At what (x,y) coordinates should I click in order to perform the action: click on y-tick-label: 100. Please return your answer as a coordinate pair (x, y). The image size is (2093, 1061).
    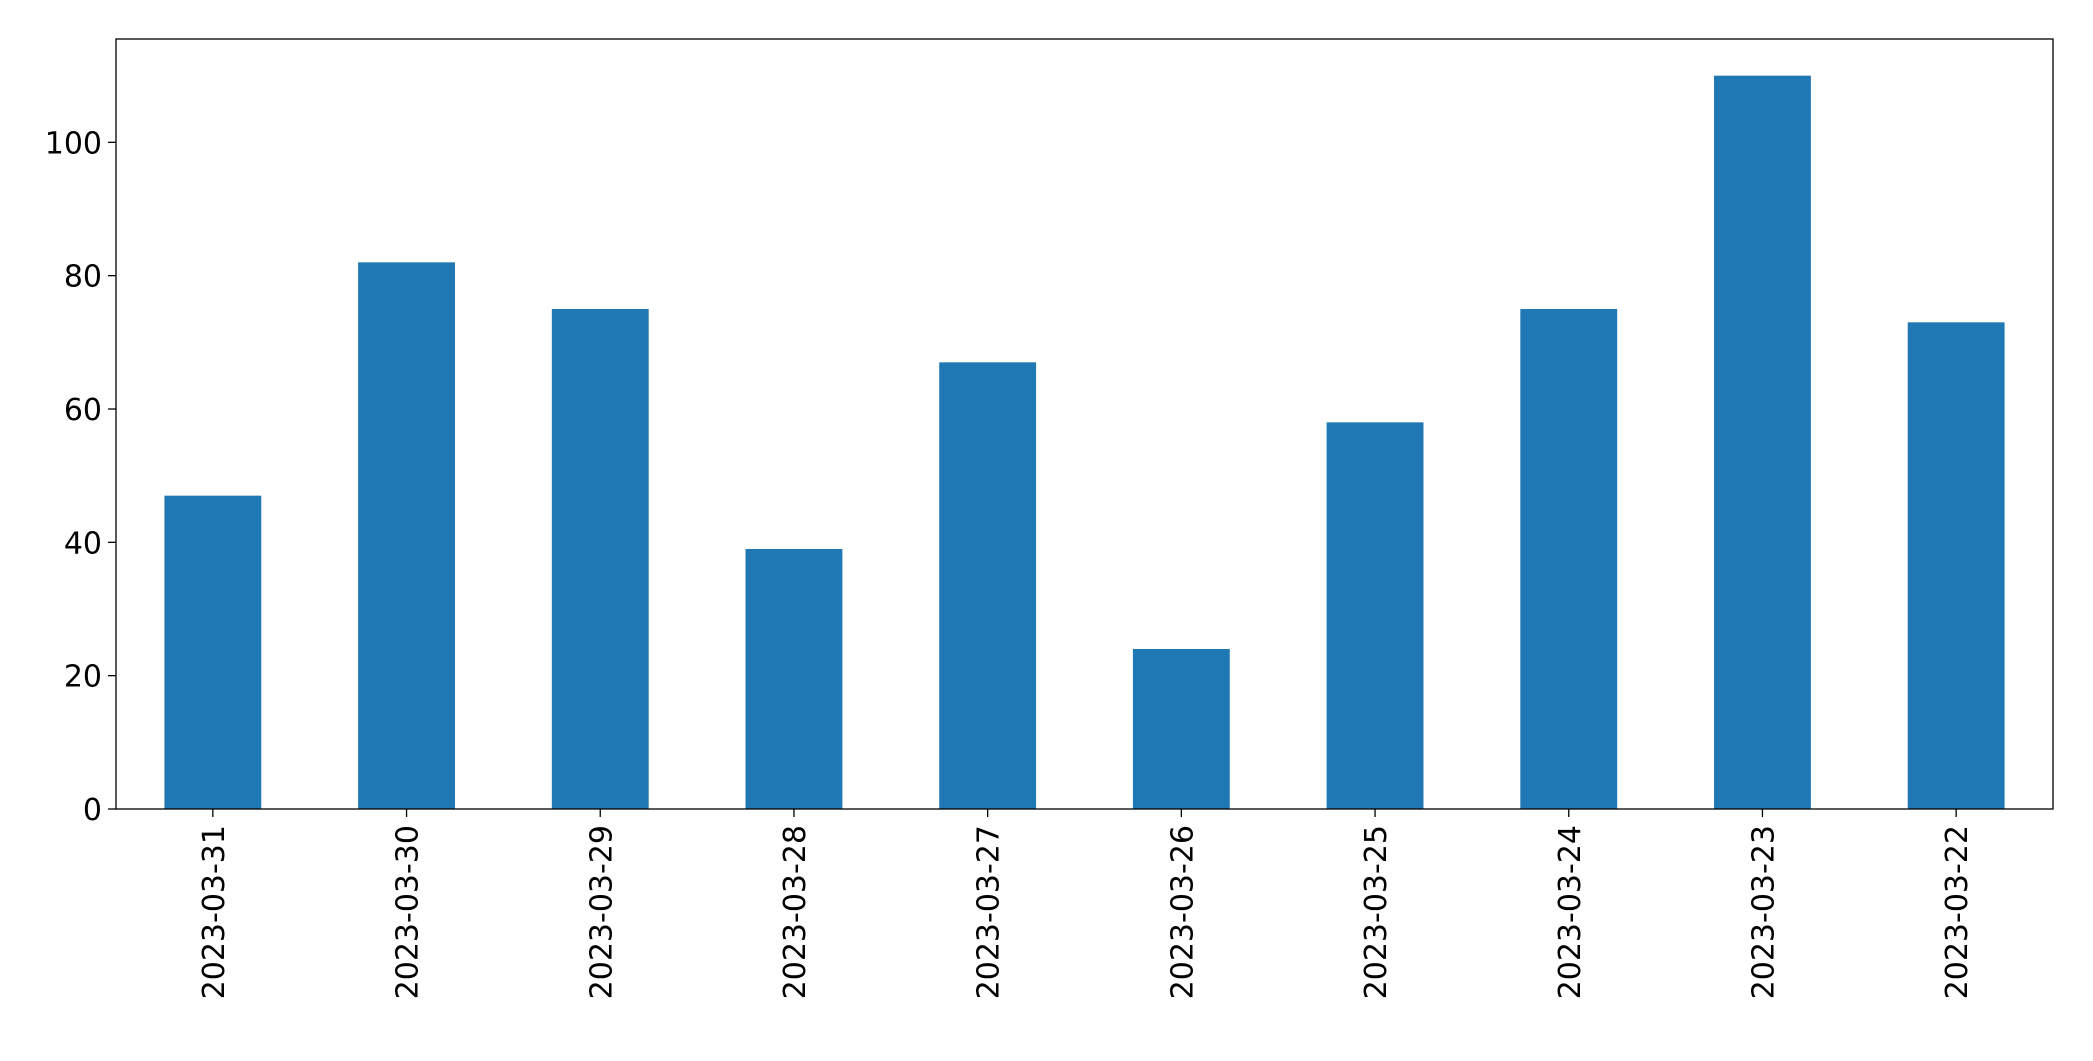
    Looking at the image, I should click on (73, 143).